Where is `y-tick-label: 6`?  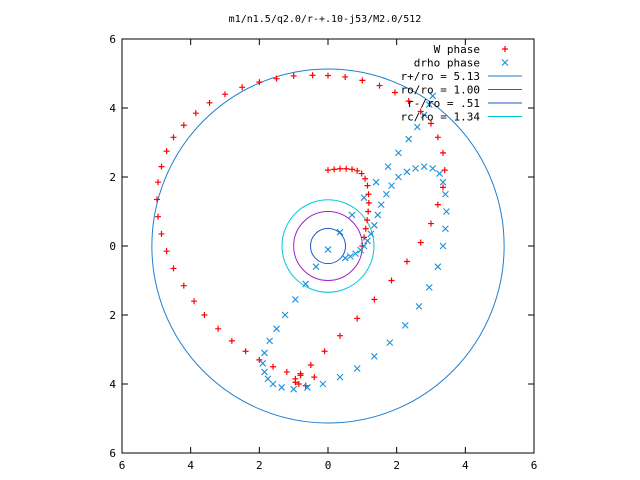 y-tick-label: 6 is located at coordinates (112, 39).